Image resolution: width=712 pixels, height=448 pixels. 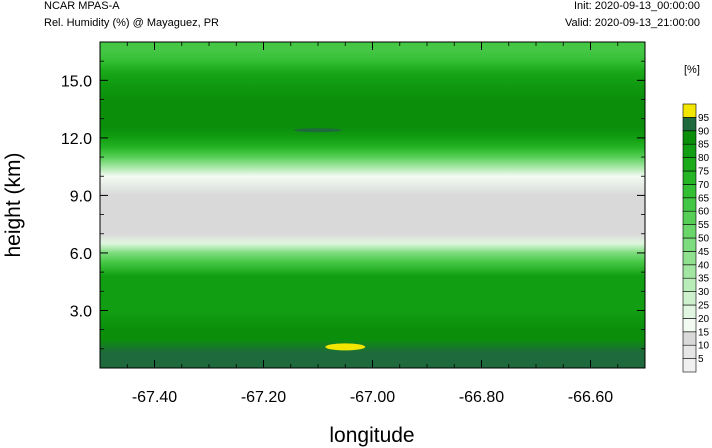 What do you see at coordinates (76, 81) in the screenshot?
I see `y-tick-label: 15.0` at bounding box center [76, 81].